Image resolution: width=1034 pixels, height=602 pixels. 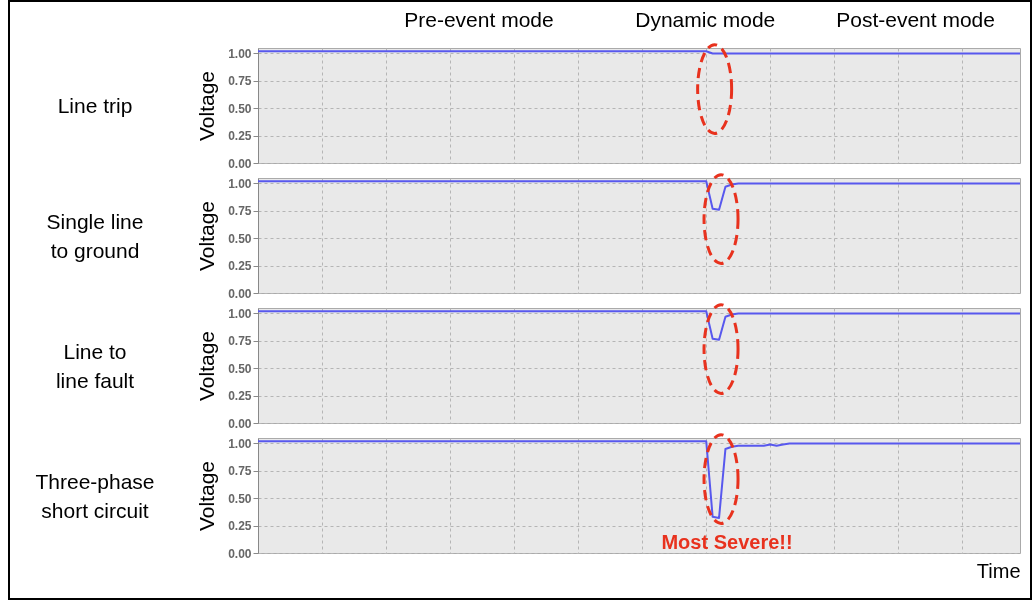 I want to click on text: Dynamic mode, so click(x=705, y=20).